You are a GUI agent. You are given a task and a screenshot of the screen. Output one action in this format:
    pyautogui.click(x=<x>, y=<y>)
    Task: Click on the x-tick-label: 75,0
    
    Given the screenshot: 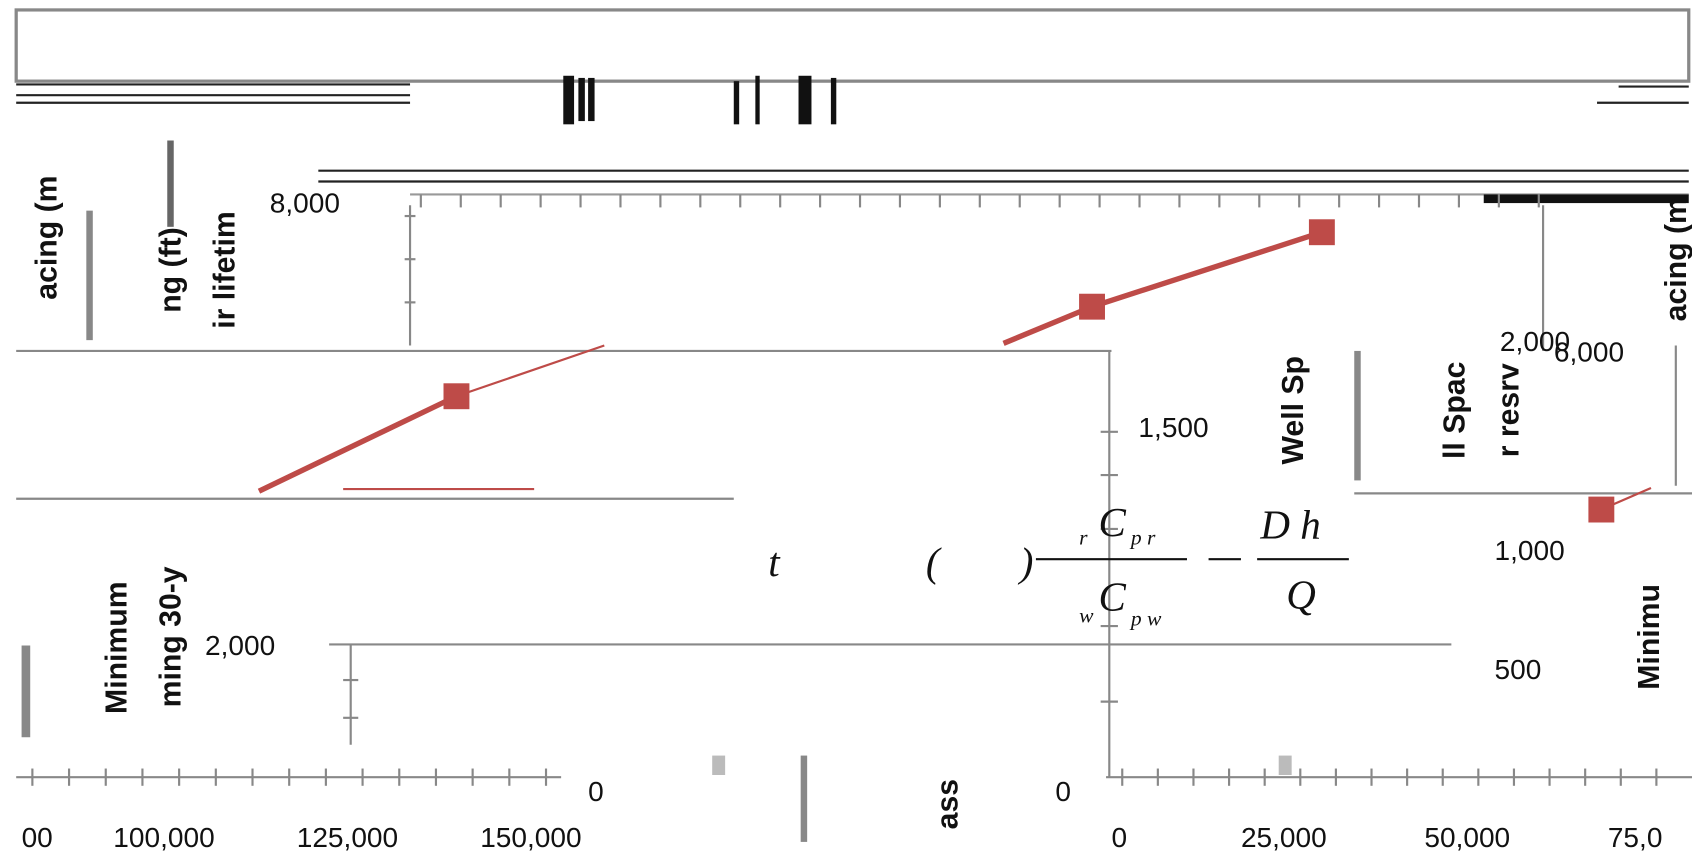 What is the action you would take?
    pyautogui.click(x=1635, y=837)
    